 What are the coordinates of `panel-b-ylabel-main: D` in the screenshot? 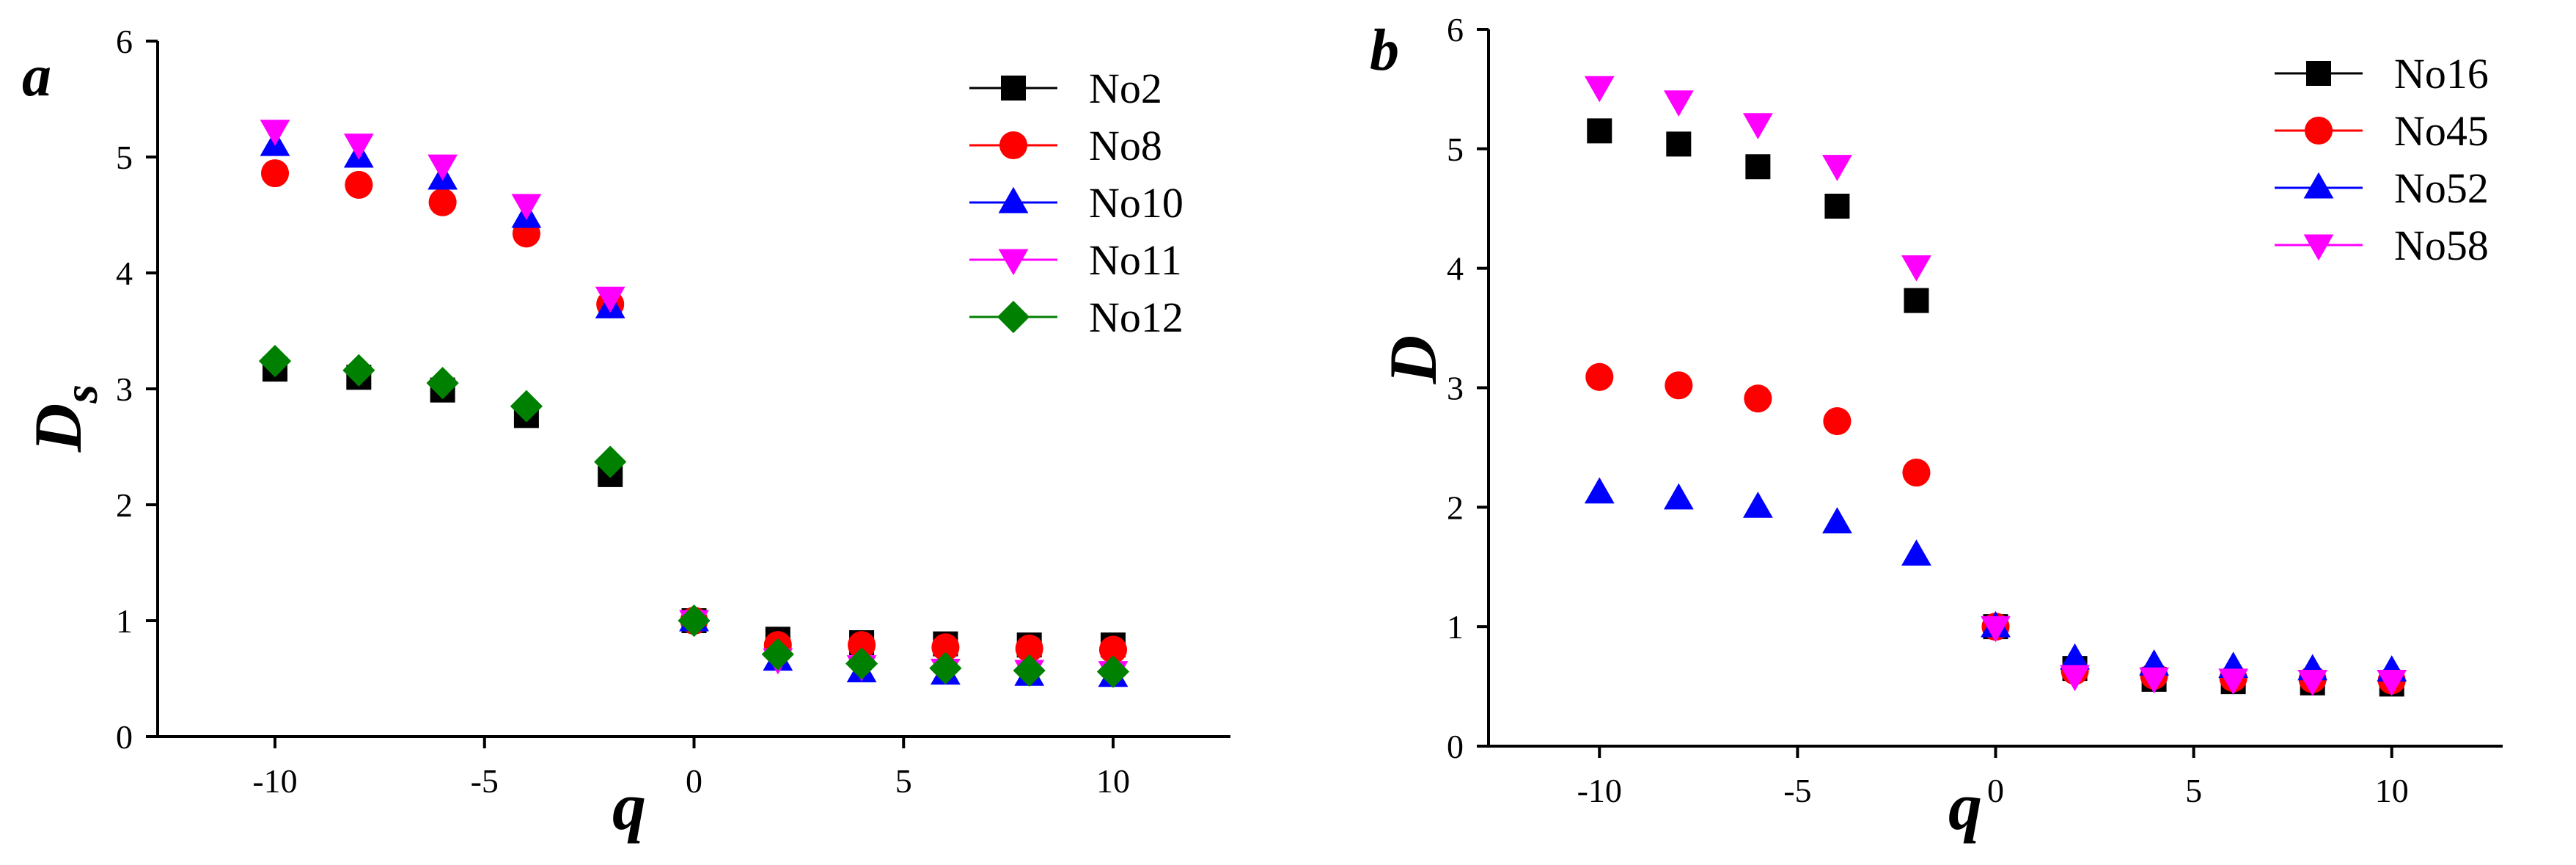 It's located at (1413, 359).